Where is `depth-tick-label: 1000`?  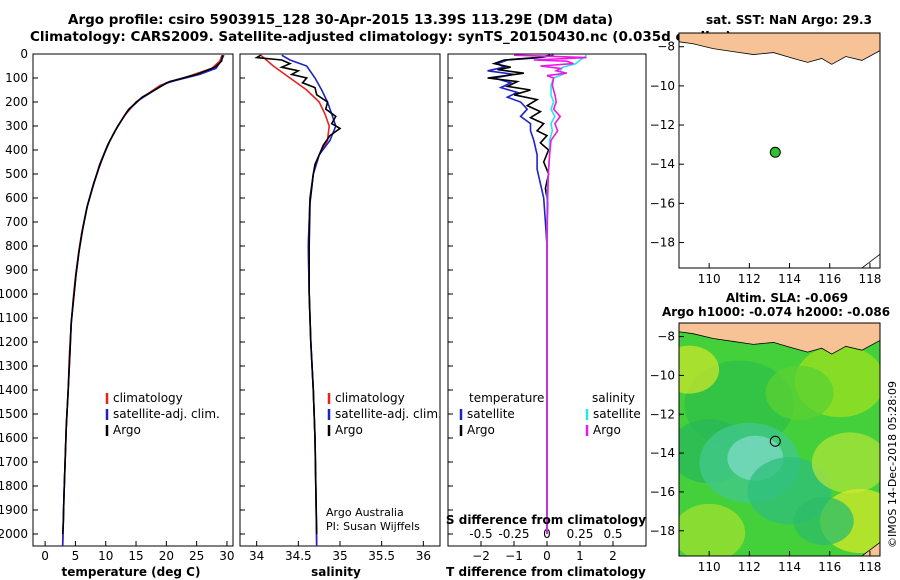
depth-tick-label: 1000 is located at coordinates (14, 294).